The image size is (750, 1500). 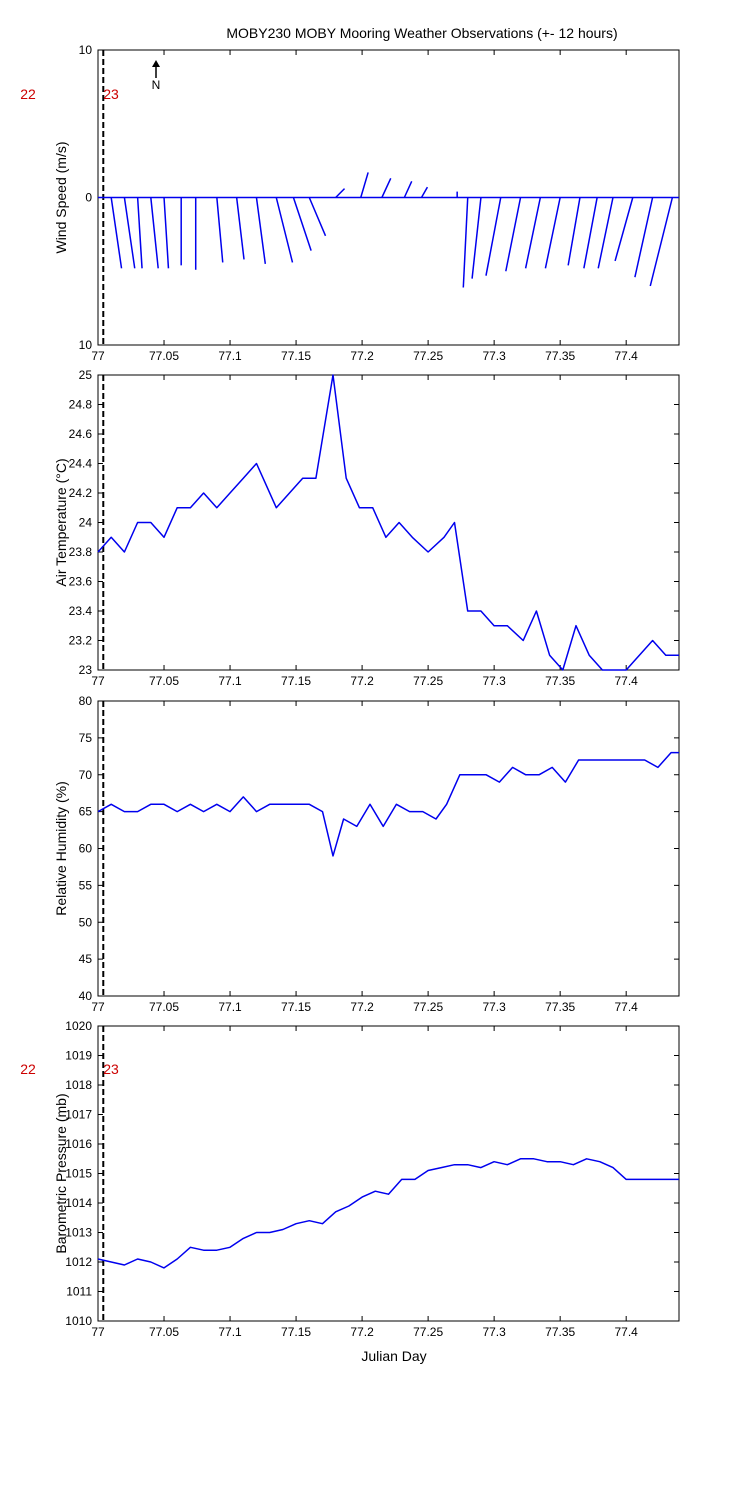 What do you see at coordinates (61, 197) in the screenshot?
I see `y-axis-label: Wind Speed (m/s)` at bounding box center [61, 197].